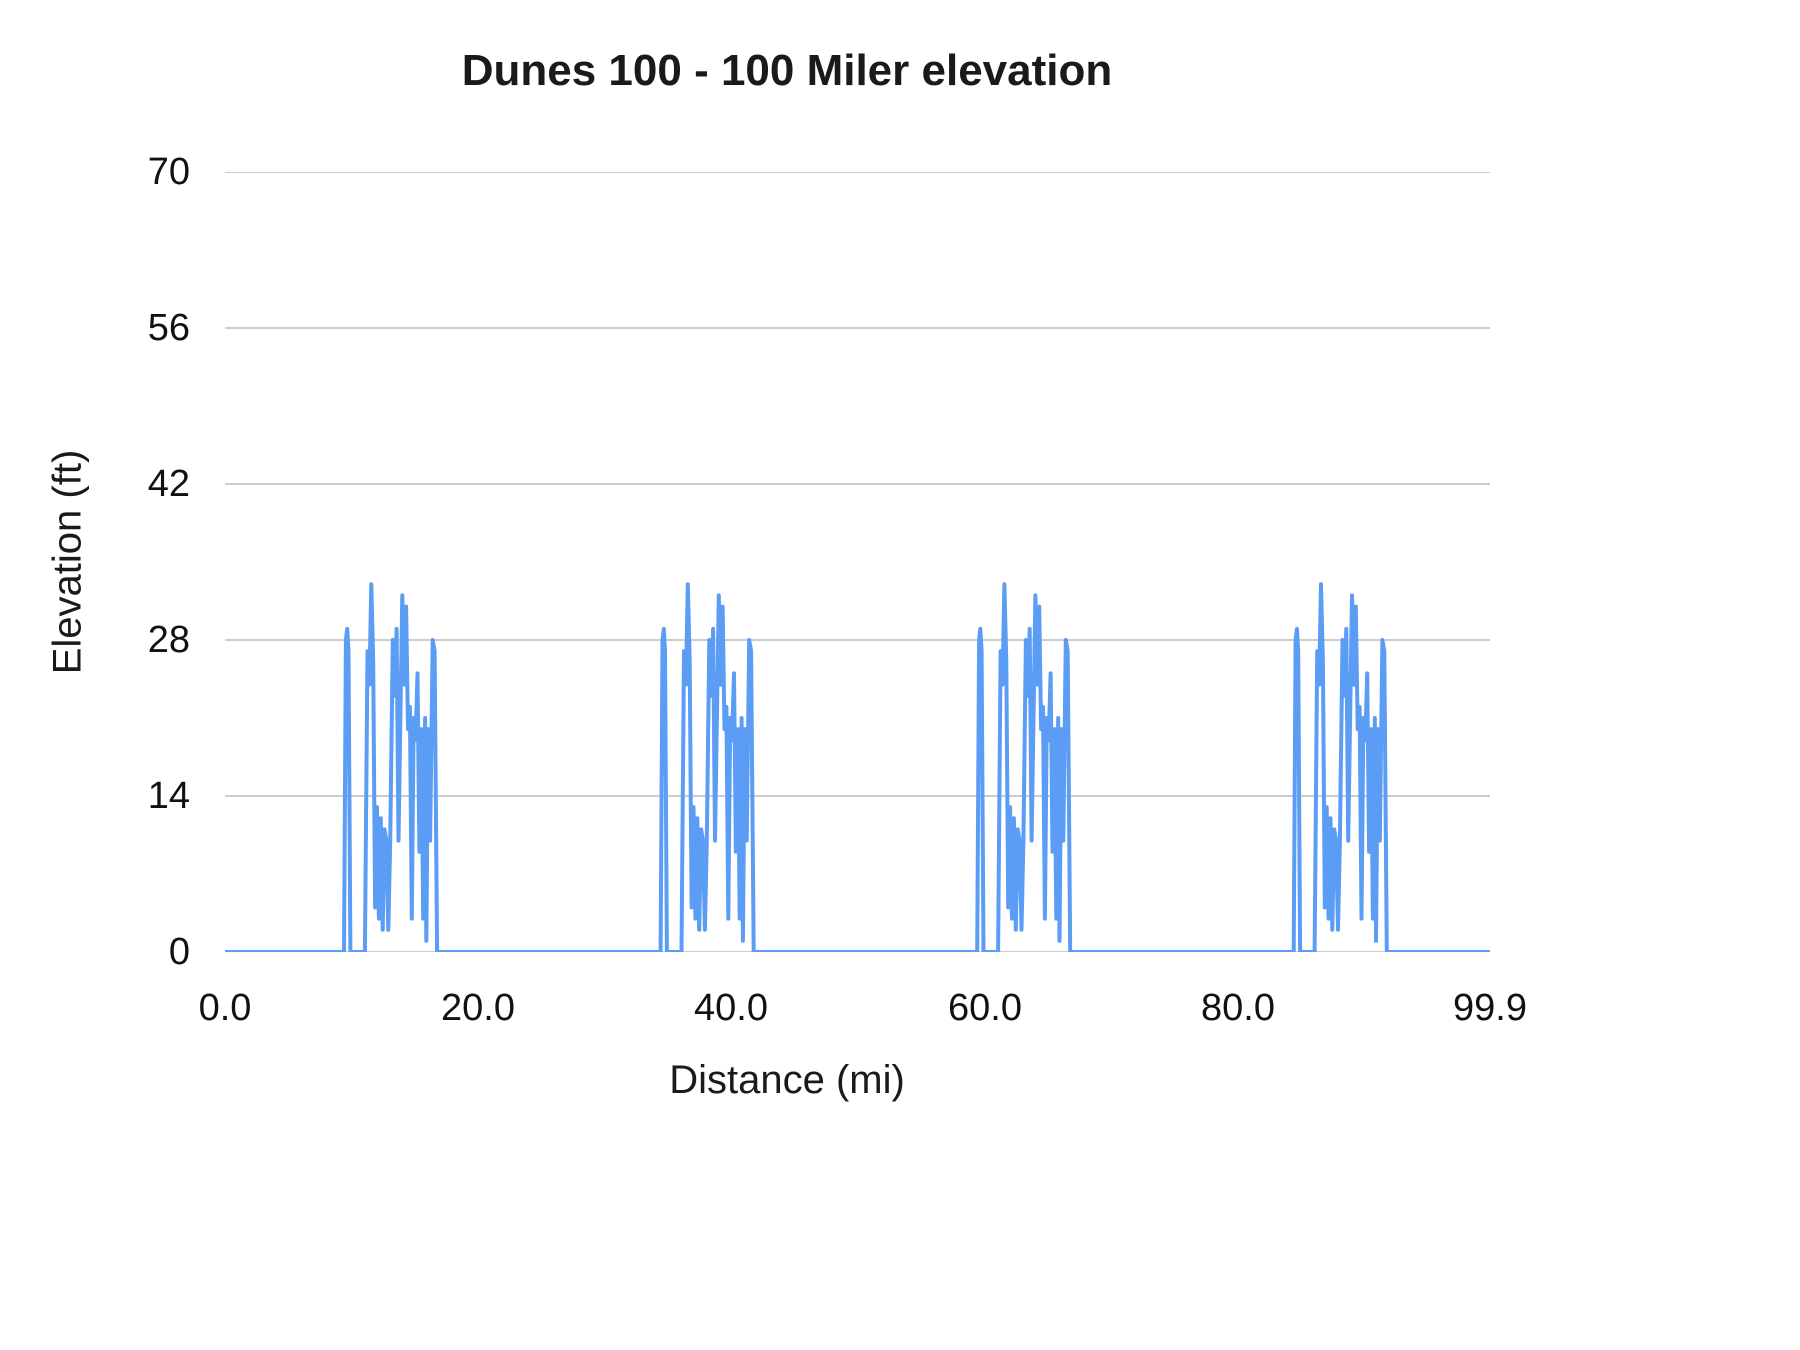 The image size is (1800, 1350). What do you see at coordinates (1490, 1008) in the screenshot?
I see `x-tick-label-99-9: 99.9` at bounding box center [1490, 1008].